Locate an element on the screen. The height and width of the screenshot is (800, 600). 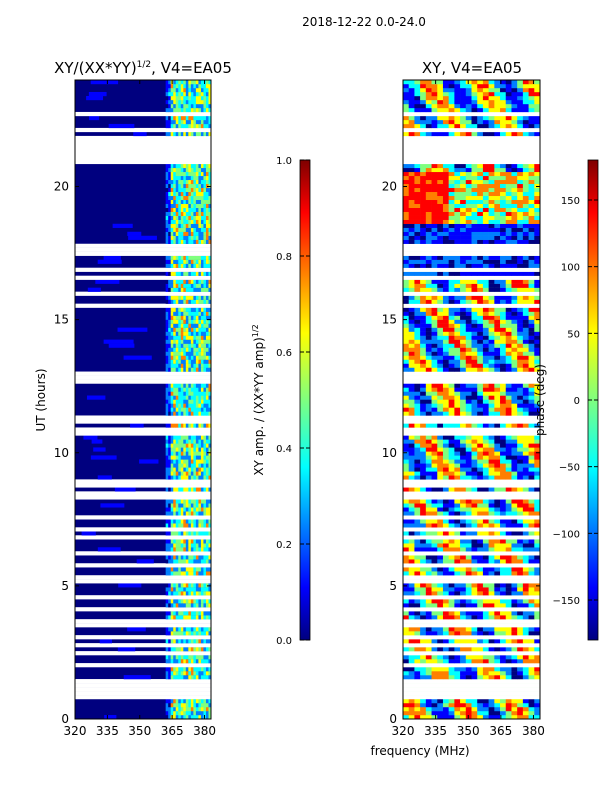
phase-flag-row is located at coordinates (471, 493).